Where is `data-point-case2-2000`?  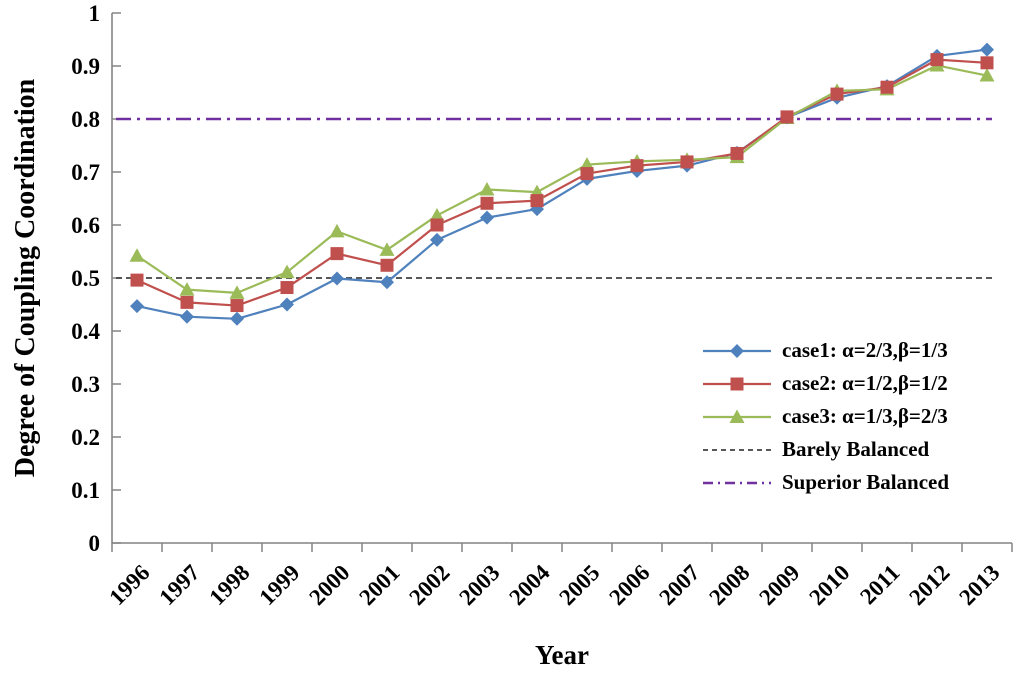 data-point-case2-2000 is located at coordinates (337, 254).